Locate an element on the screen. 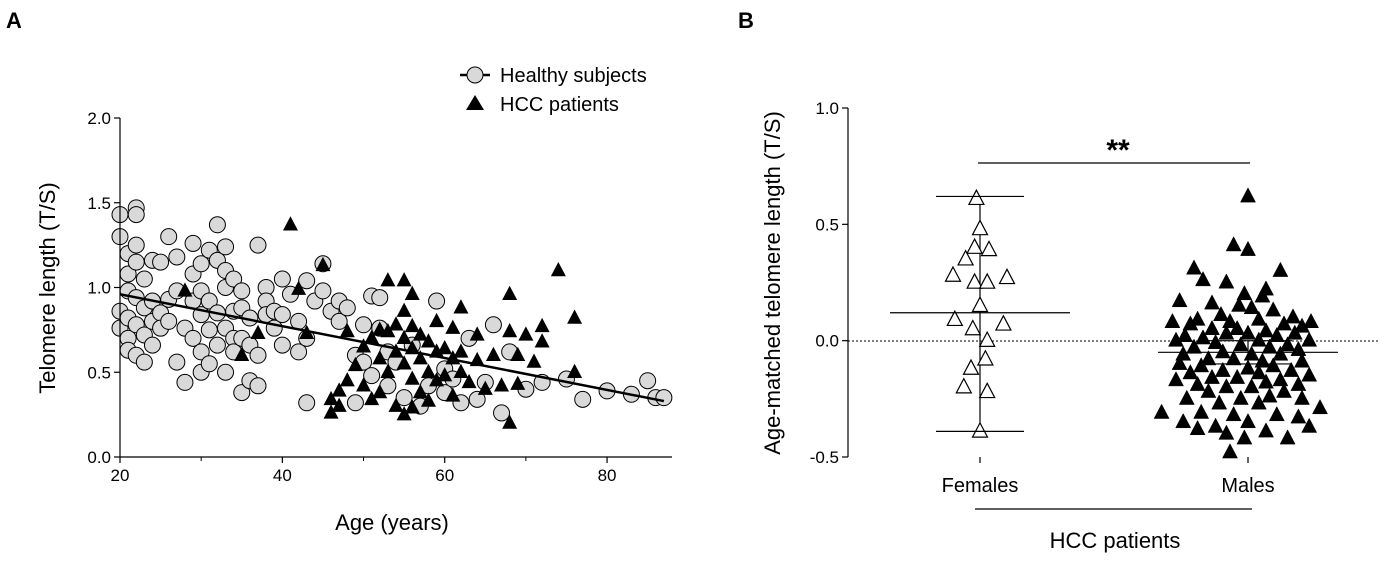 This screenshot has height=561, width=1385. legend-triangle-icon is located at coordinates (475, 102).